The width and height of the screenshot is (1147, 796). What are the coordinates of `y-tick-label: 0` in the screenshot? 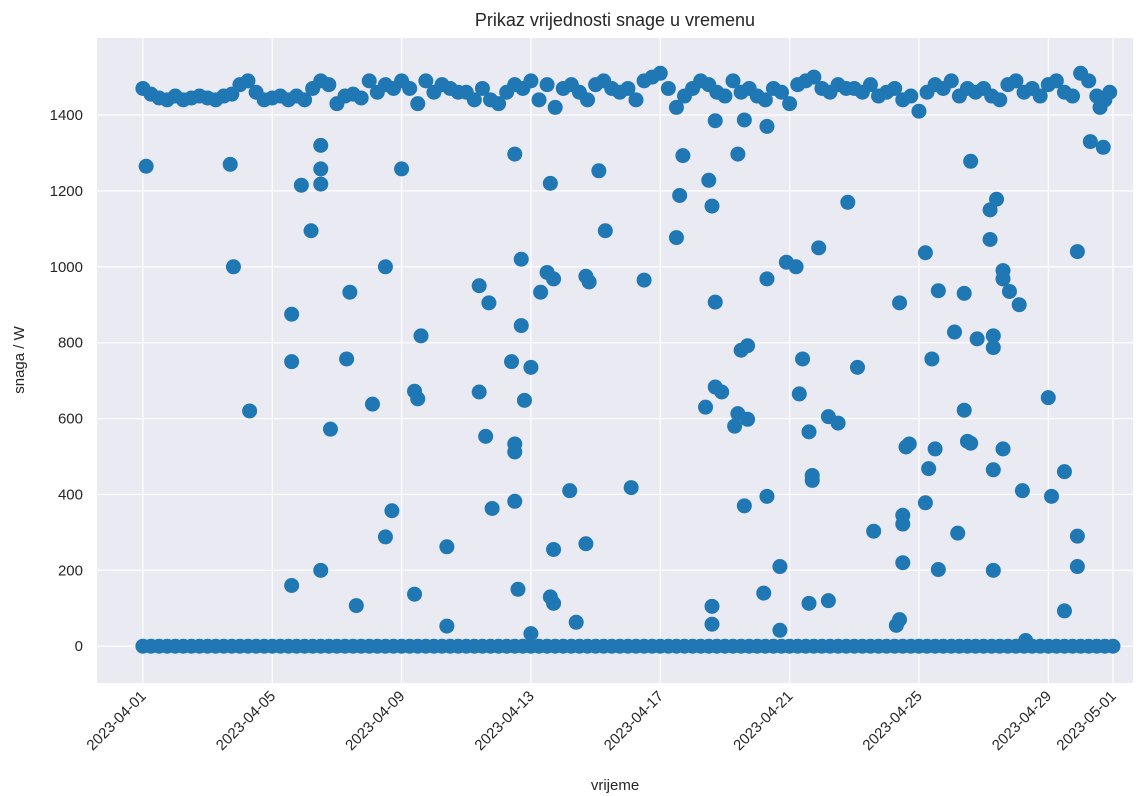 It's located at (79, 646).